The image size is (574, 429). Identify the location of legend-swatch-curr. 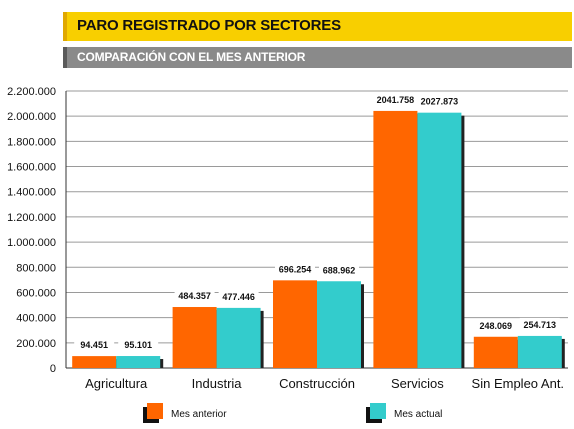
(378, 411).